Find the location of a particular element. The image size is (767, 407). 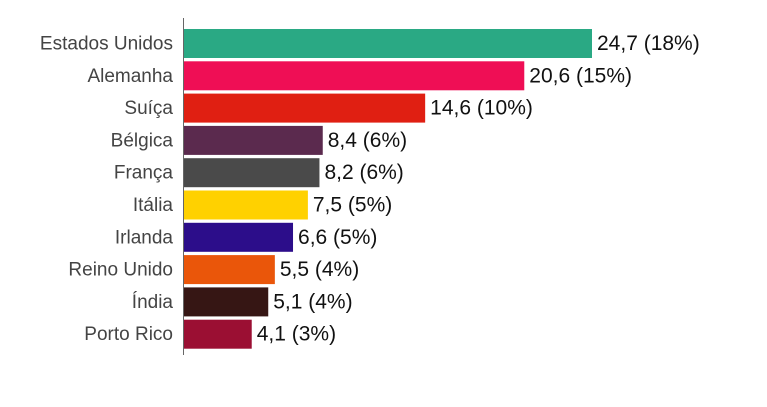

value-label: 5,1 (4%) is located at coordinates (312, 301).